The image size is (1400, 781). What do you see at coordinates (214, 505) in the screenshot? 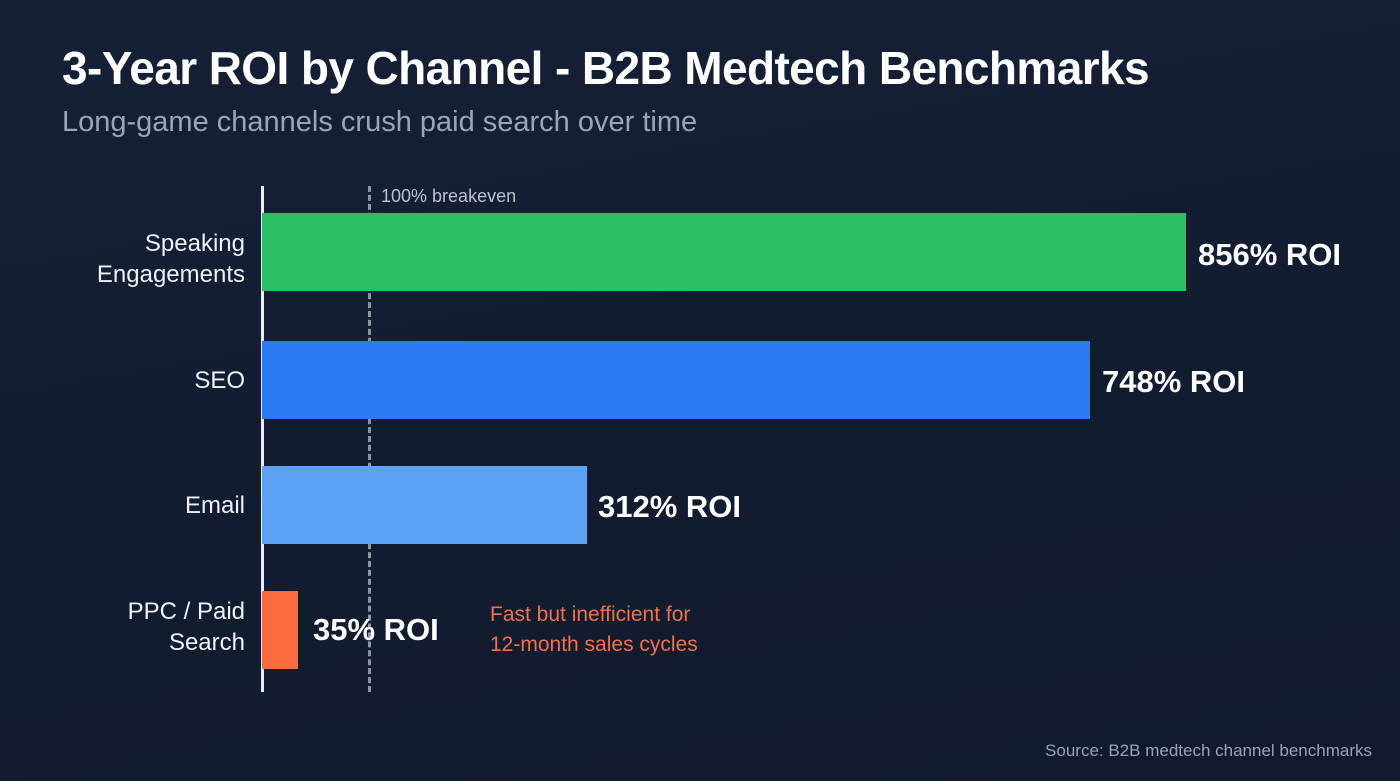
I see `category-label-email: Email` at bounding box center [214, 505].